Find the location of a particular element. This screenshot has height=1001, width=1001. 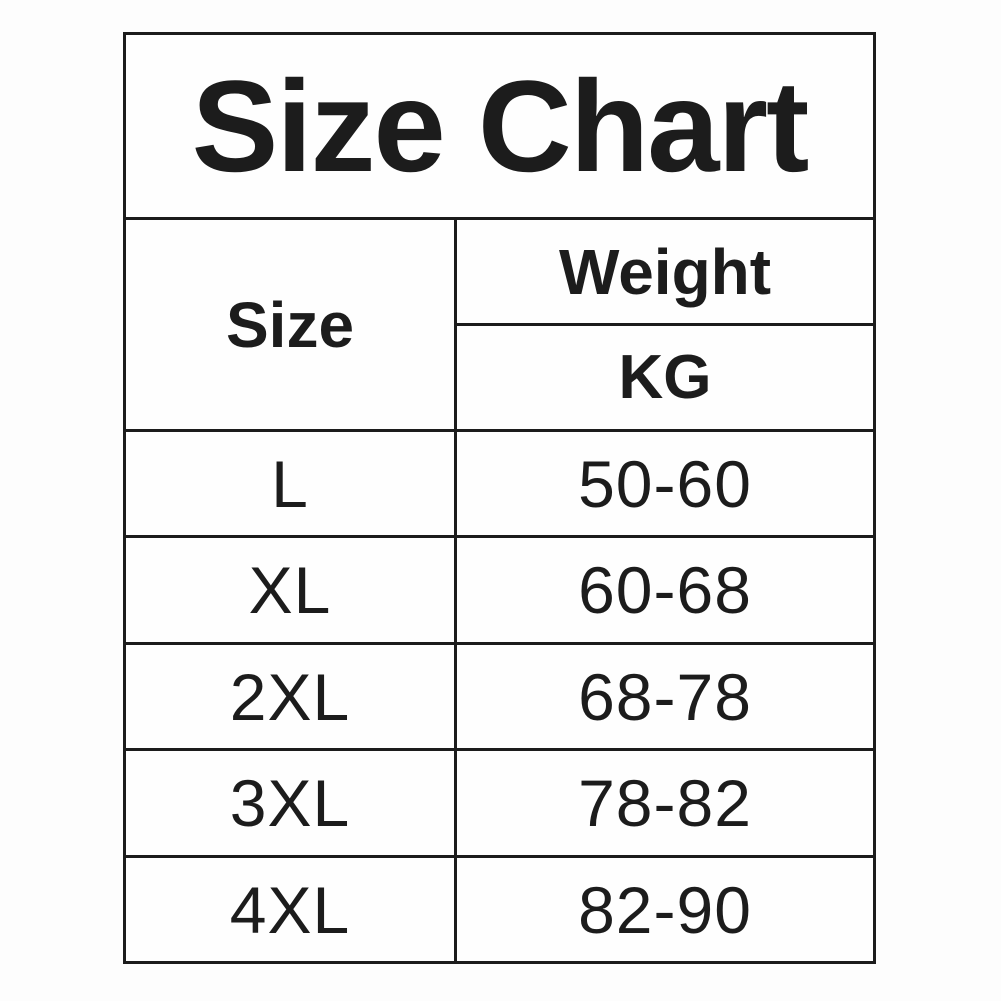

size-cell-xl: XL is located at coordinates (290, 590).